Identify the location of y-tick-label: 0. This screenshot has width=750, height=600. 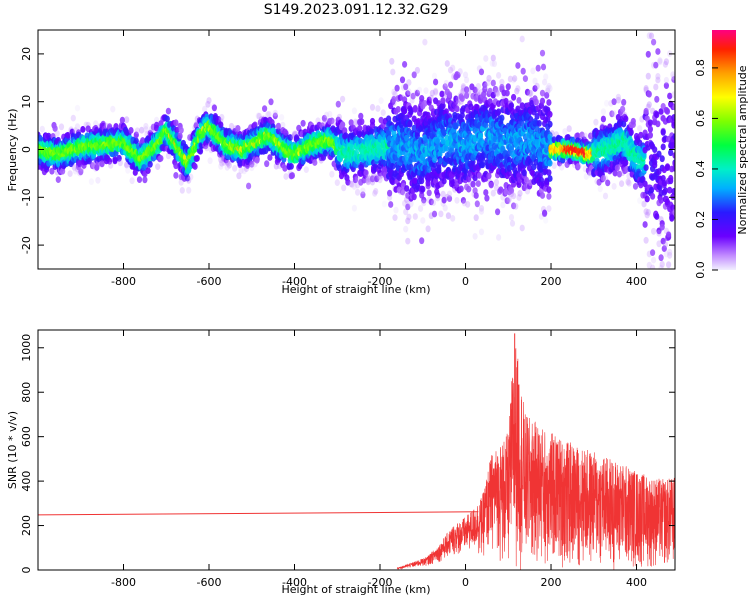
(26, 570).